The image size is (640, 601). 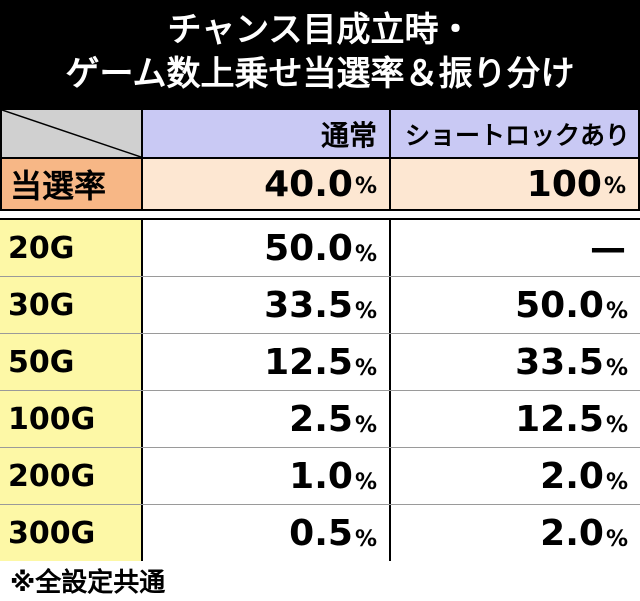 I want to click on row-label: 30G, so click(x=71, y=305).